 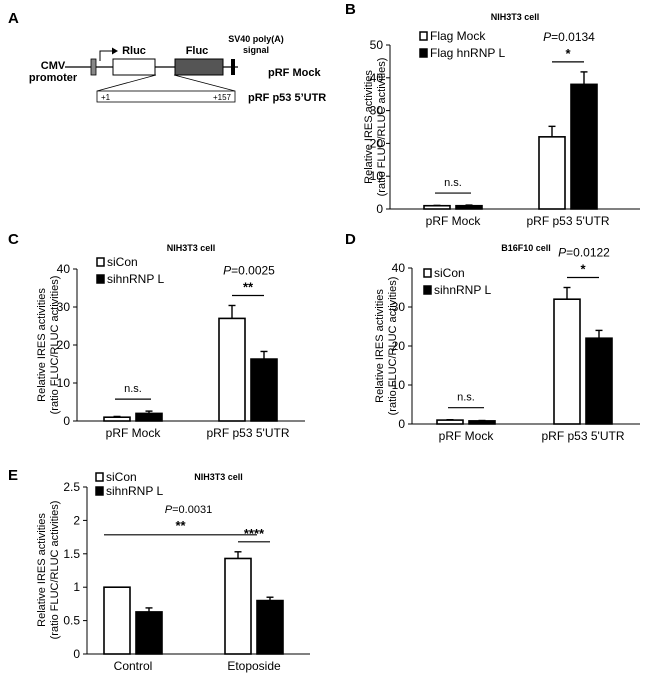 What do you see at coordinates (53, 78) in the screenshot?
I see `cmv-label-line2: promoter` at bounding box center [53, 78].